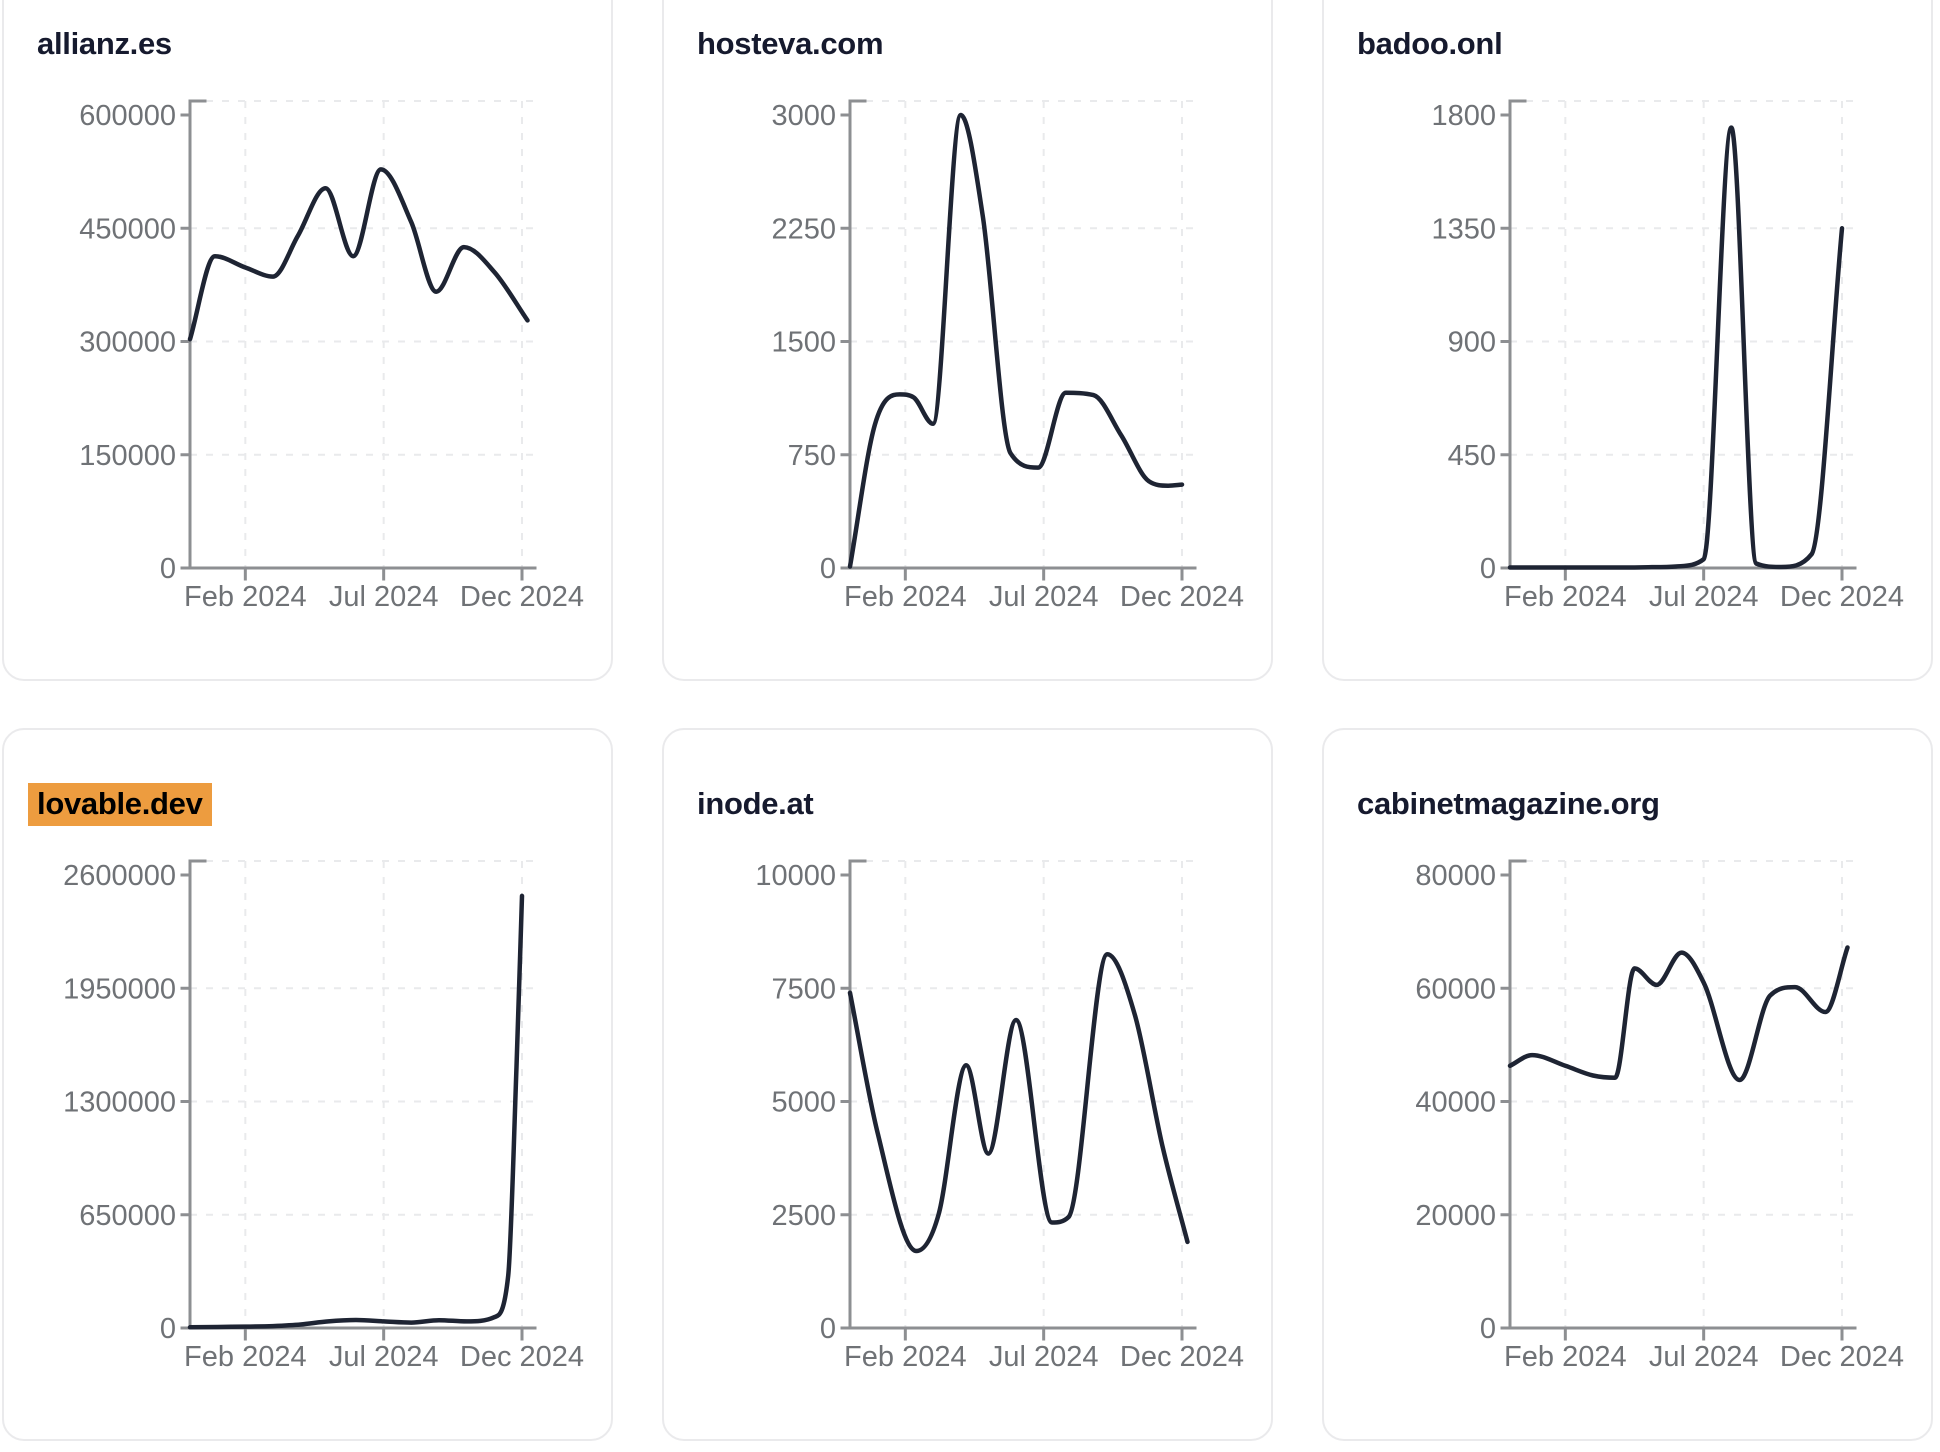 Image resolution: width=1940 pixels, height=1452 pixels. What do you see at coordinates (127, 343) in the screenshot?
I see `svg-text: 300000` at bounding box center [127, 343].